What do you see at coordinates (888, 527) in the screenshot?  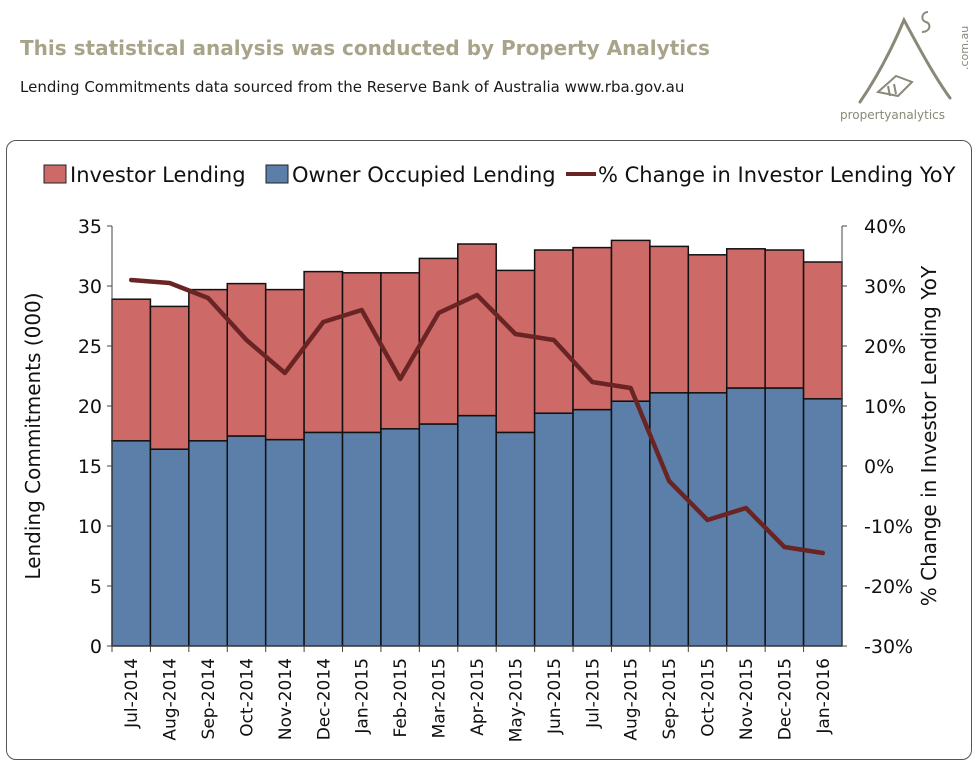 I see `y2-tick-label-2: -10%` at bounding box center [888, 527].